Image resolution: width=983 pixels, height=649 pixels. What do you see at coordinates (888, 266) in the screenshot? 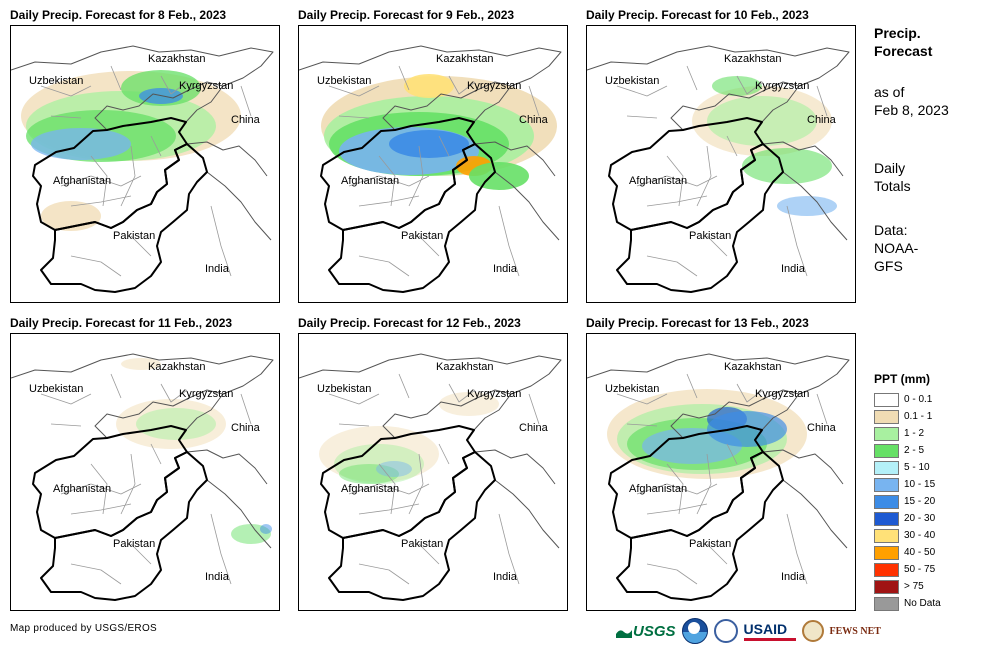
I see `data-line3: GFS` at bounding box center [888, 266].